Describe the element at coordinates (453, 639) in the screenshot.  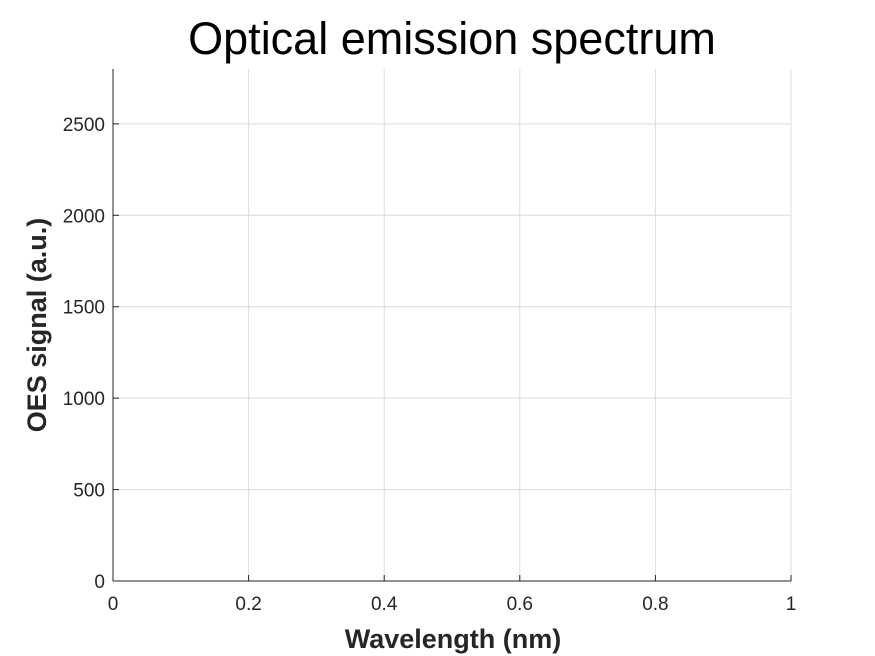
I see `x-axis-label: Wavelength (nm)` at that location.